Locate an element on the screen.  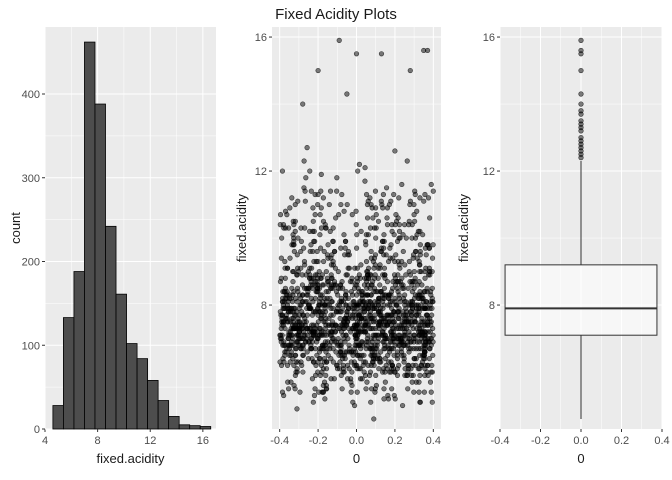
histogram-bar is located at coordinates (69, 373).